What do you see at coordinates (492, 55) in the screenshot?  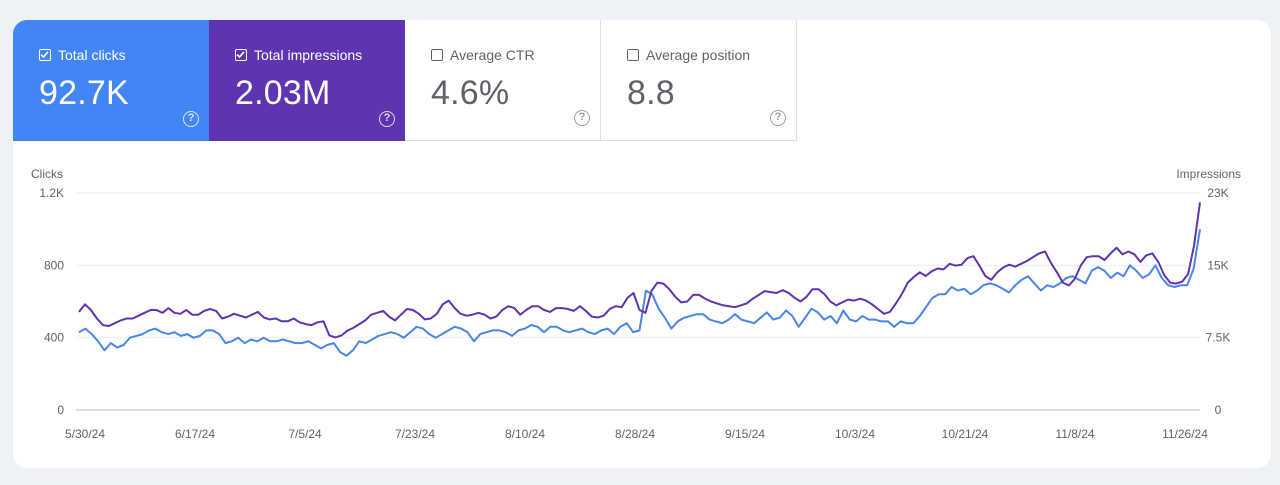 I see `metric-label: Average CTR` at bounding box center [492, 55].